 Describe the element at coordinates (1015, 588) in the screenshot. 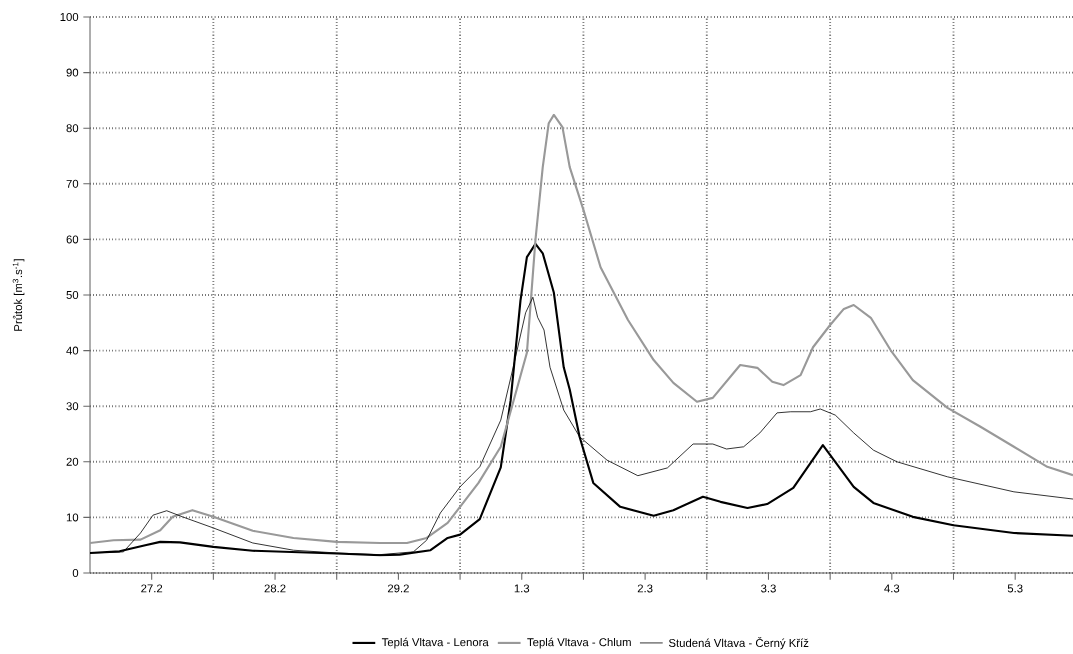

I see `x-tick-label: 5.3` at that location.